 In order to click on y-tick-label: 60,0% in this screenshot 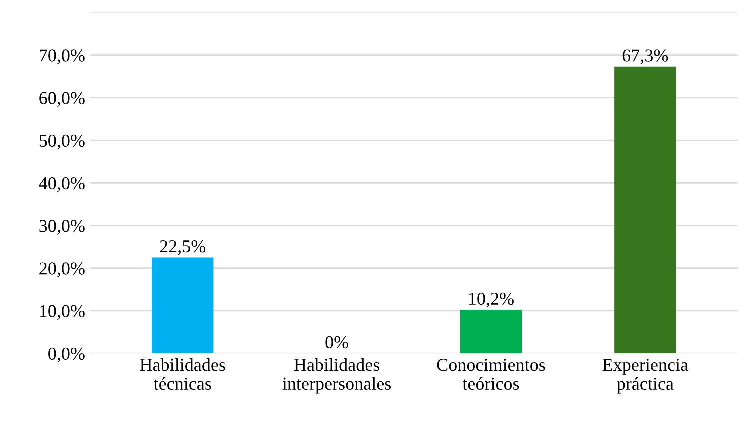, I will do `click(62, 100)`.